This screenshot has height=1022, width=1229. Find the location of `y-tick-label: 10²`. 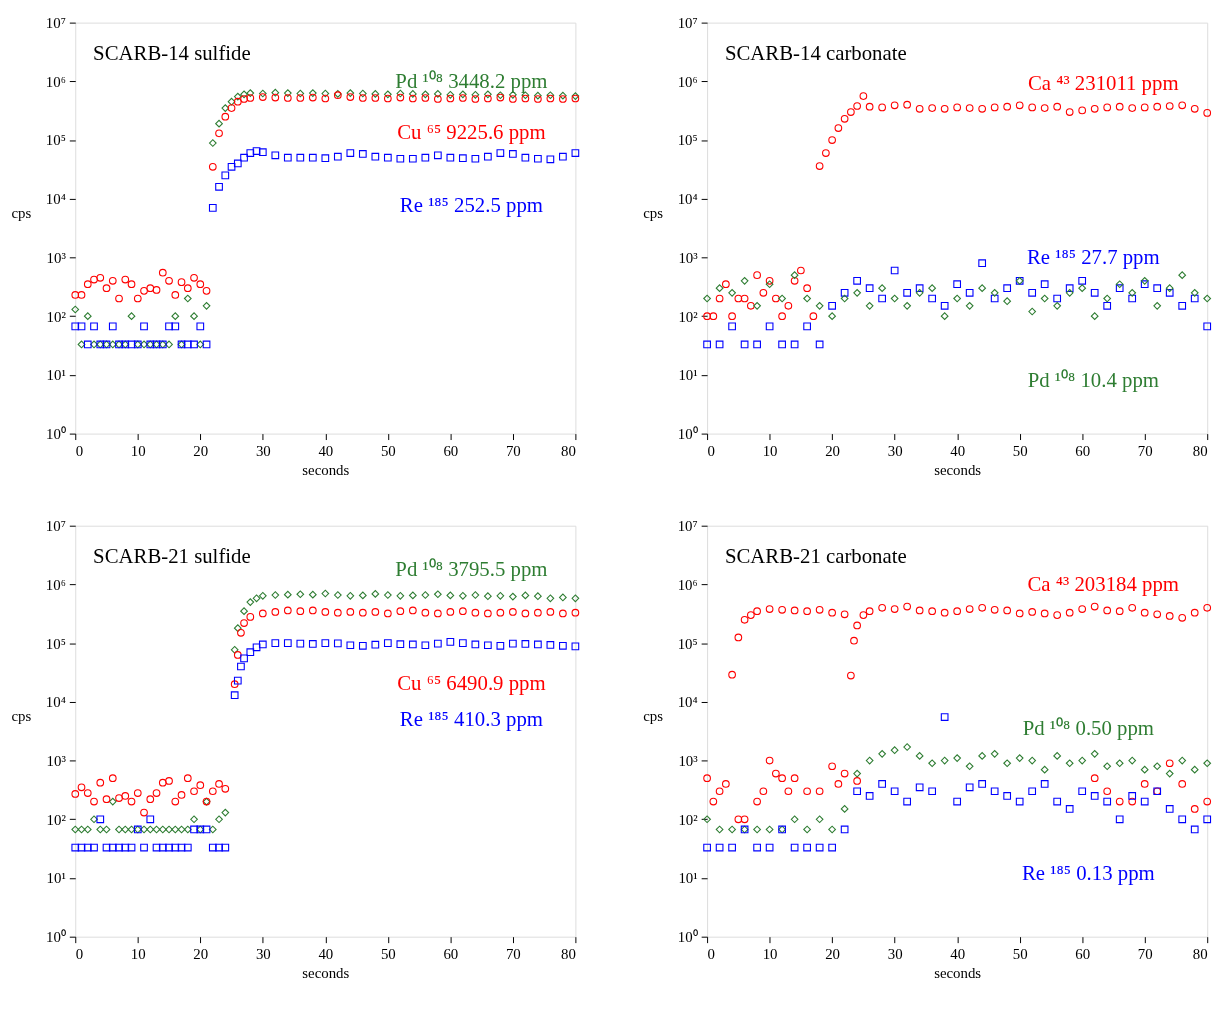

y-tick-label: 10² is located at coordinates (688, 316).